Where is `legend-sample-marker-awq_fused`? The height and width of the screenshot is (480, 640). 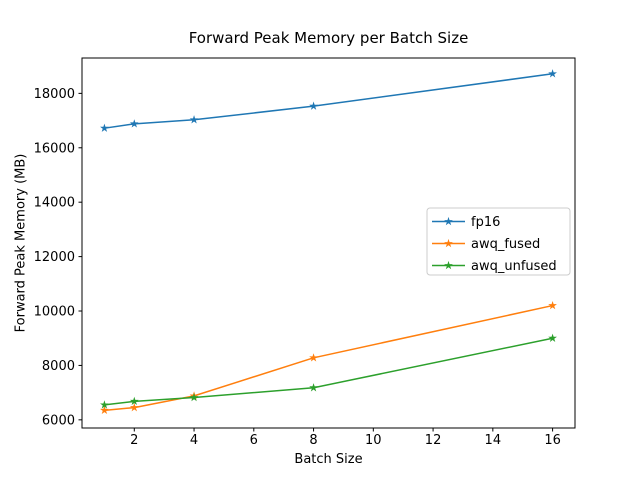 legend-sample-marker-awq_fused is located at coordinates (448, 243).